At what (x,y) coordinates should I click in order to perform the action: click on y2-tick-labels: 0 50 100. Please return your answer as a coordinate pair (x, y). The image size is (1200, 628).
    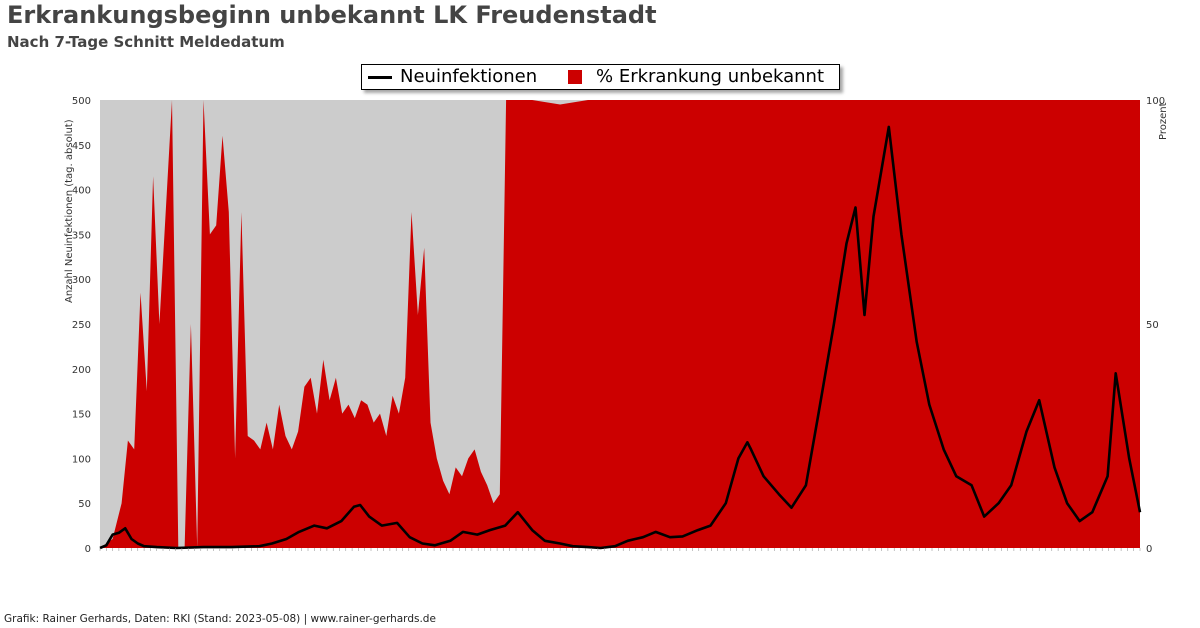
    Looking at the image, I should click on (1155, 325).